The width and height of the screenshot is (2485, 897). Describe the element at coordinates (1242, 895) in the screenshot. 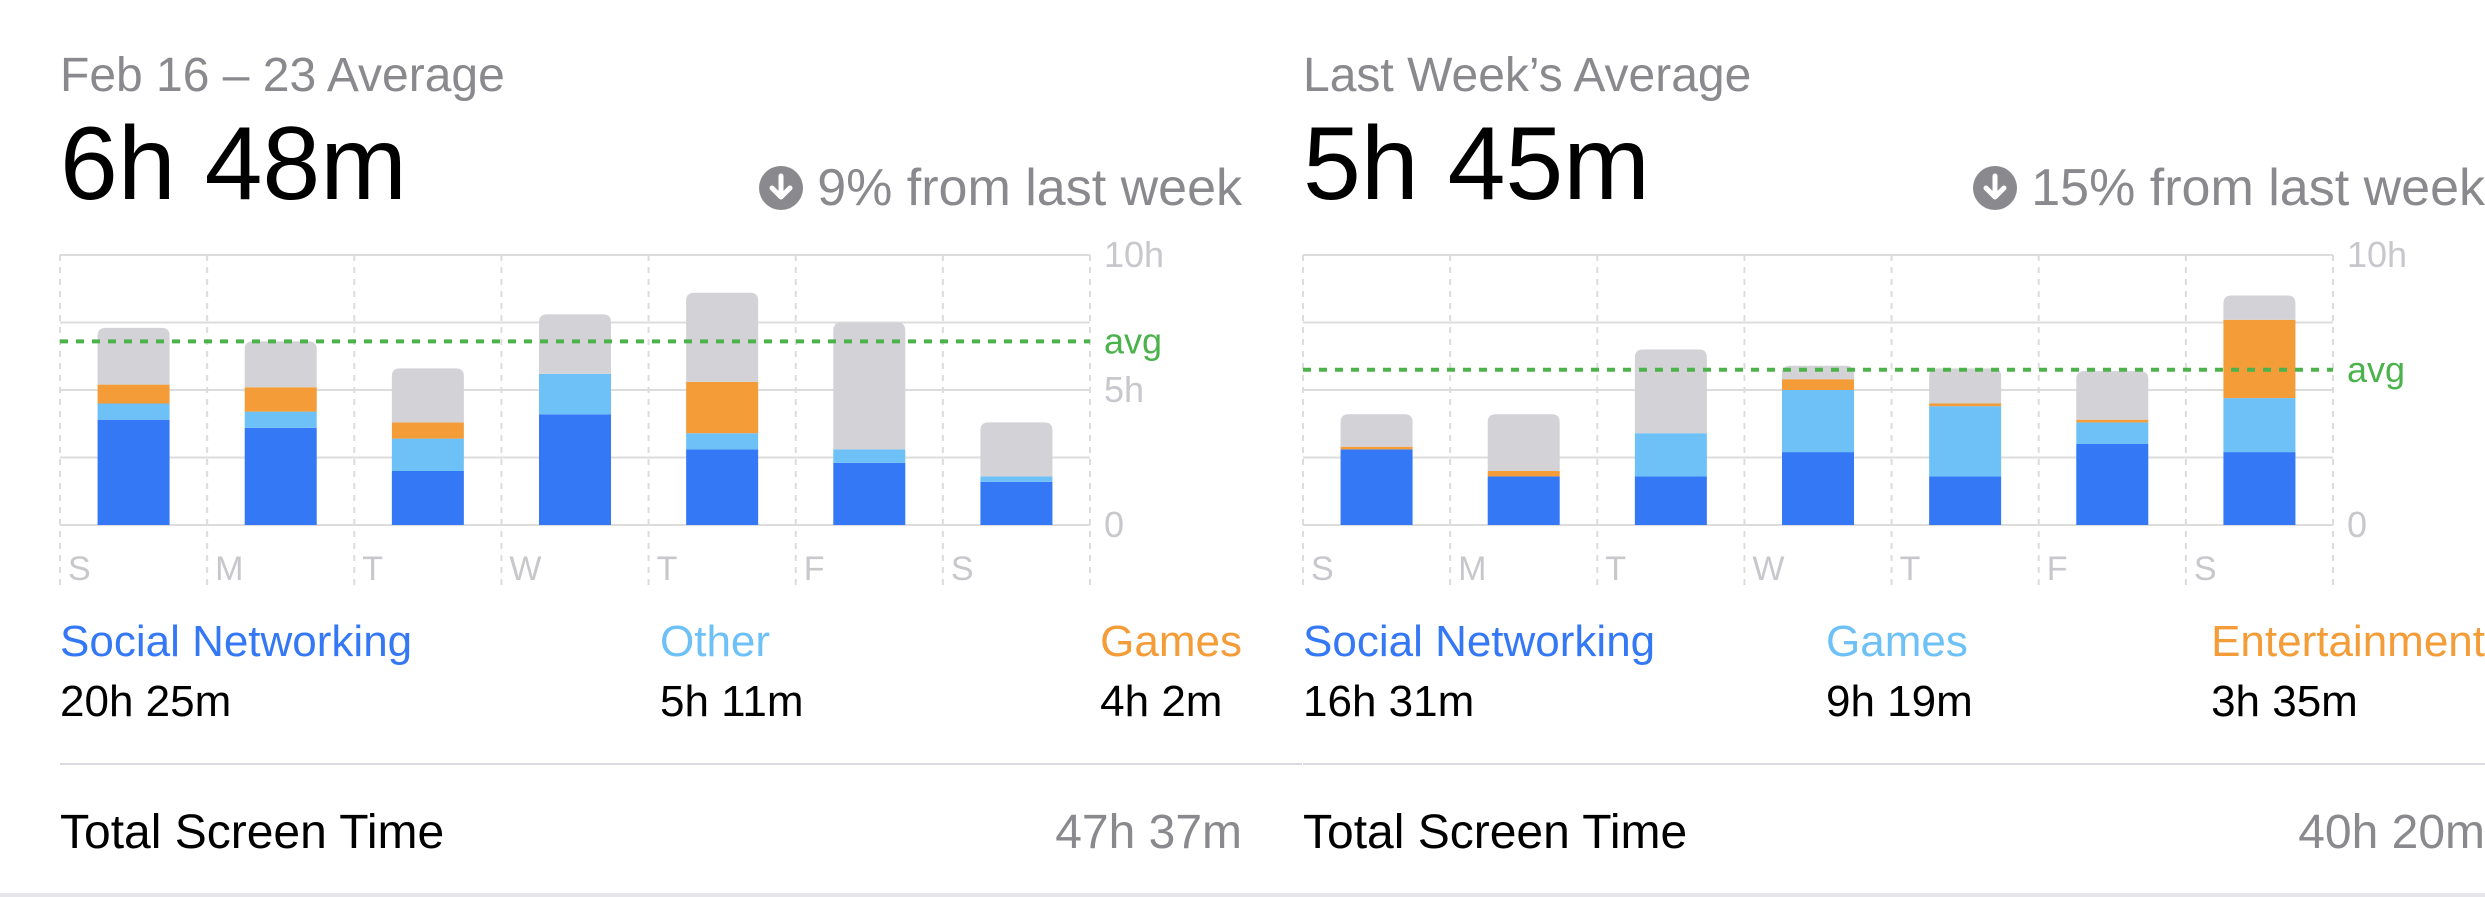

I see `bottom-separator` at that location.